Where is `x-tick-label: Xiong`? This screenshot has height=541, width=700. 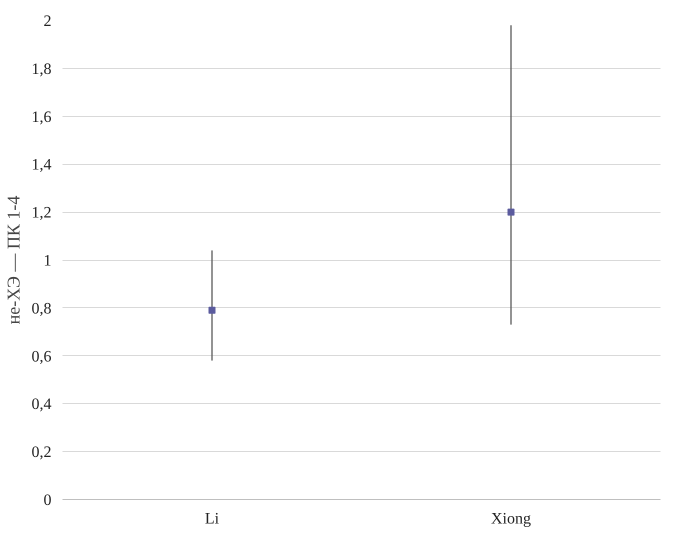
x-tick-label: Xiong is located at coordinates (511, 519).